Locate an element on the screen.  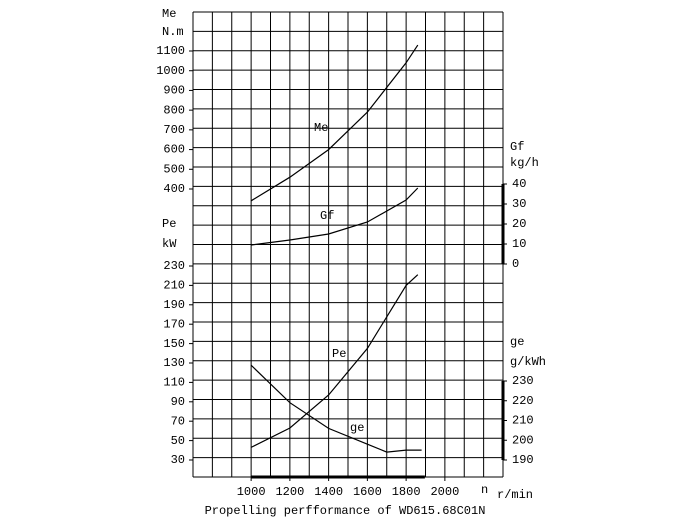
y-tick-label: 800 is located at coordinates (174, 110).